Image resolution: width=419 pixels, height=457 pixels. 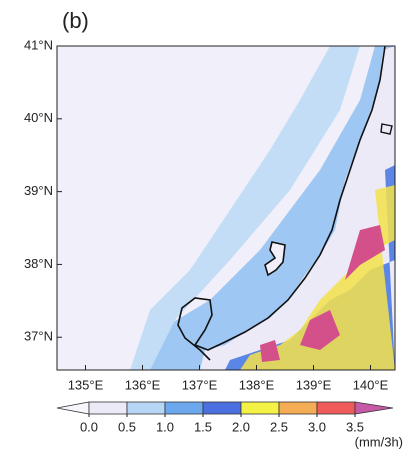 I want to click on colorbar-unit: (mm/3h), so click(x=379, y=441).